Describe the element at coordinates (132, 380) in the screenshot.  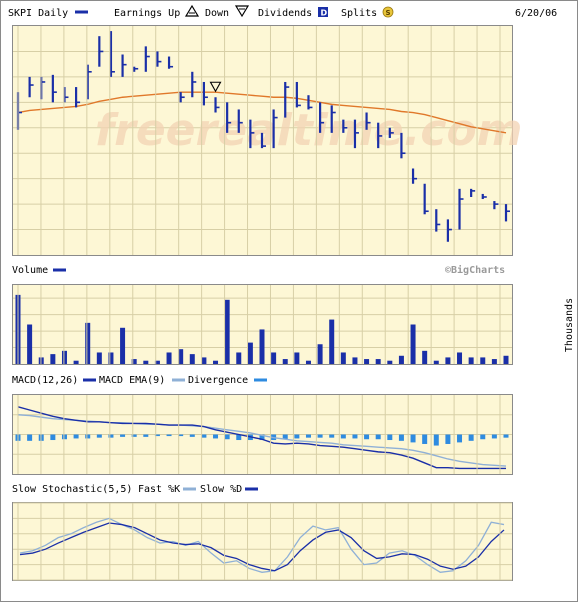
I see `macd-ema-label: MACD EMA(9)` at that location.